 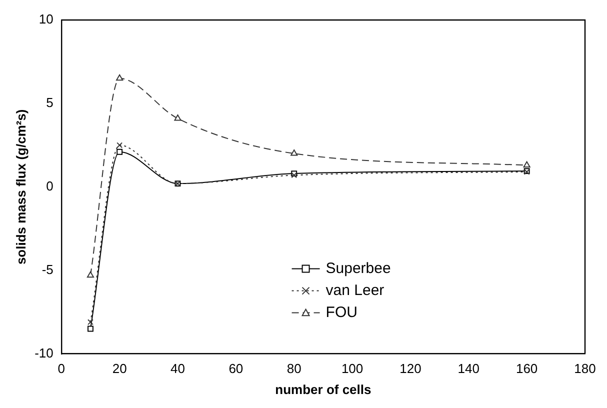 What do you see at coordinates (50, 186) in the screenshot?
I see `y-tick-label: 0` at bounding box center [50, 186].